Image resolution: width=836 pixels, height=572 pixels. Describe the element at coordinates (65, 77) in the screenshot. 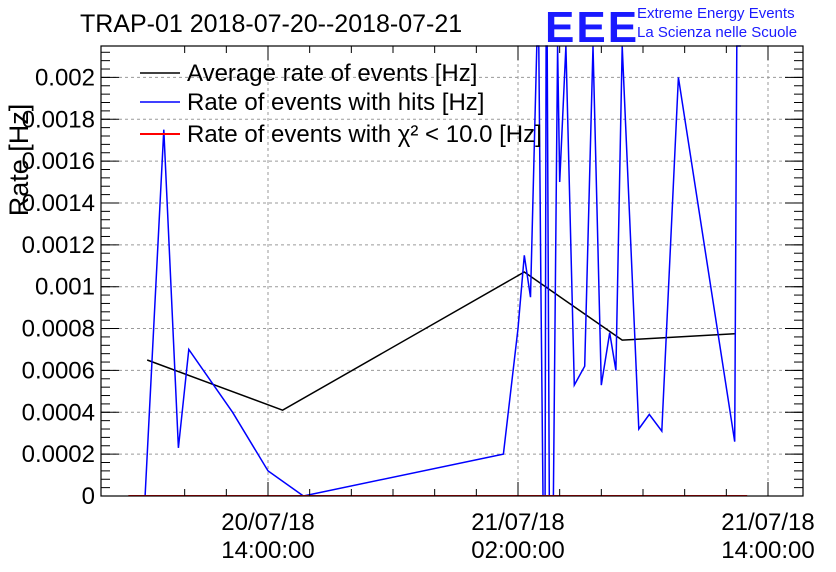

I see `y-tick-label: 0.002` at that location.